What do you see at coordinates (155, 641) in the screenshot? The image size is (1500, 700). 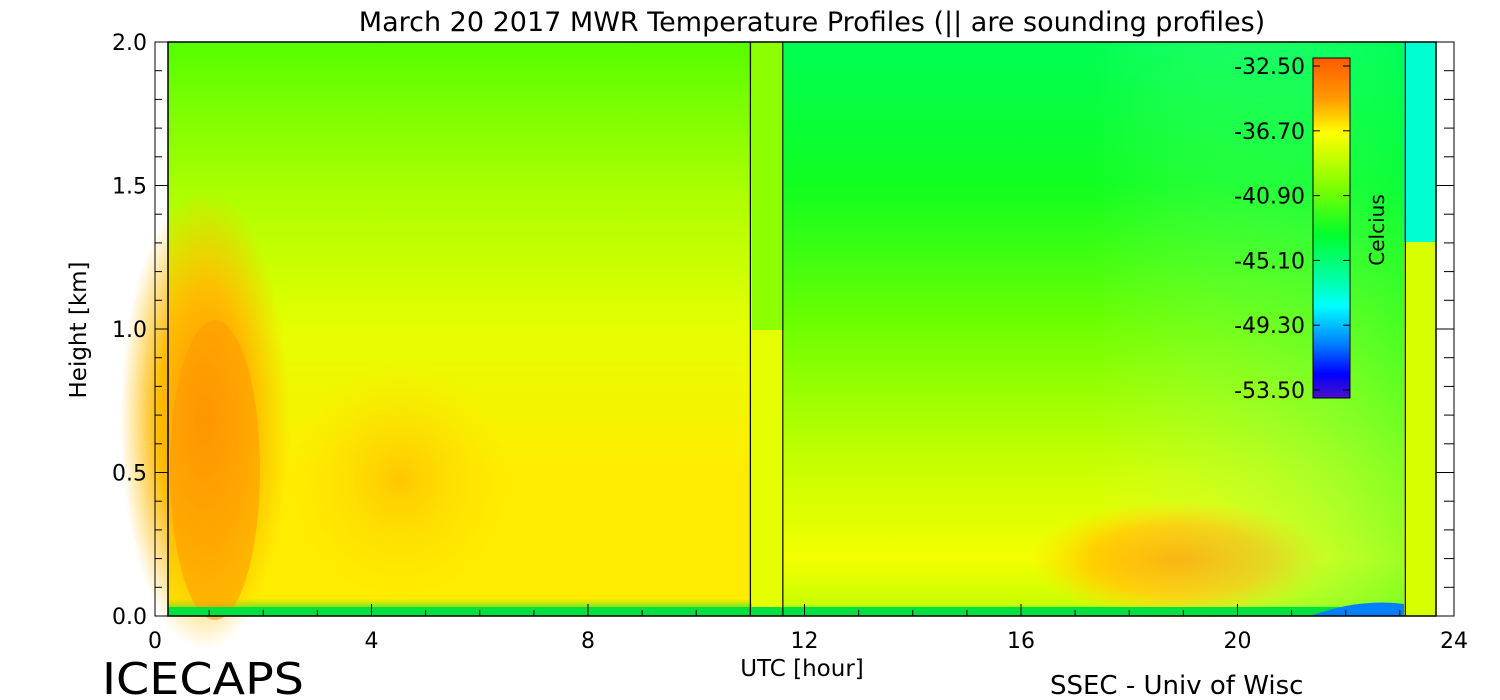 I see `x-tick-label-0: 0` at bounding box center [155, 641].